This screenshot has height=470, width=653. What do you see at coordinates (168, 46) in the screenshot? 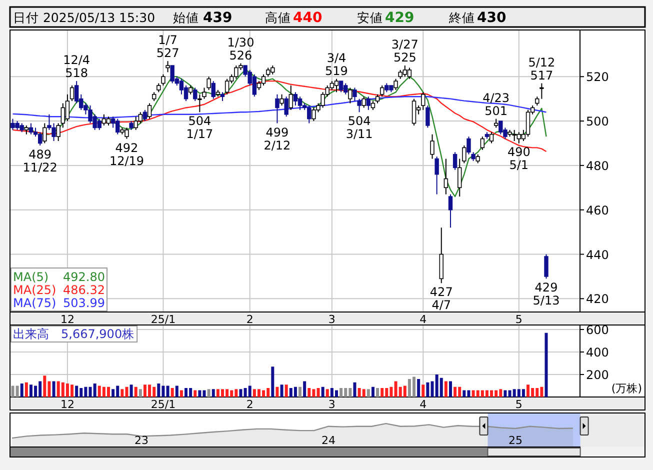
I see `annotation: 1/7 527` at bounding box center [168, 46].